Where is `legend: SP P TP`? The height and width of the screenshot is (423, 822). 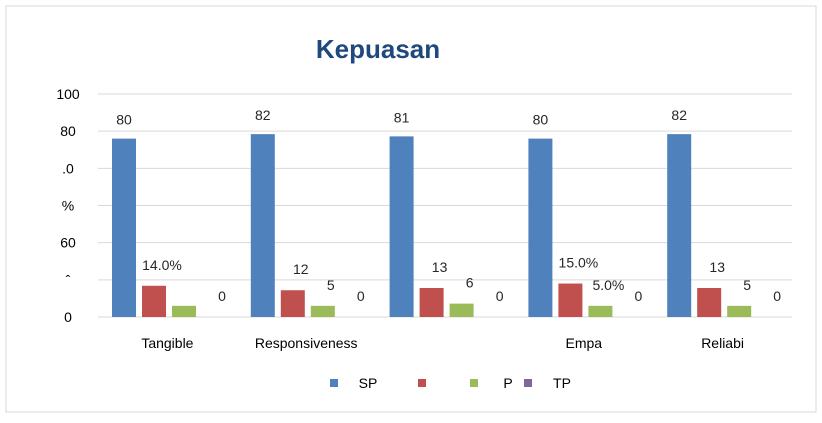 legend: SP P TP is located at coordinates (450, 383).